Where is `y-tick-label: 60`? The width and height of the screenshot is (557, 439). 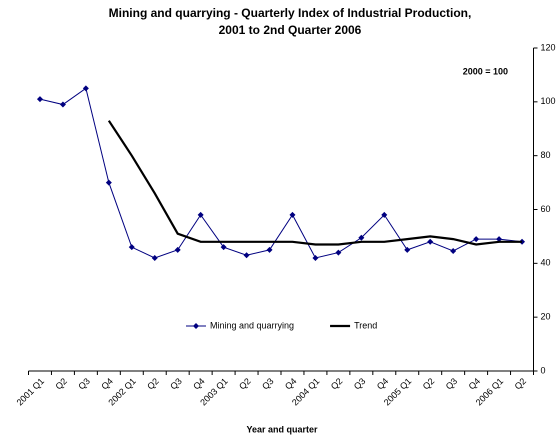 y-tick-label: 60 is located at coordinates (546, 209).